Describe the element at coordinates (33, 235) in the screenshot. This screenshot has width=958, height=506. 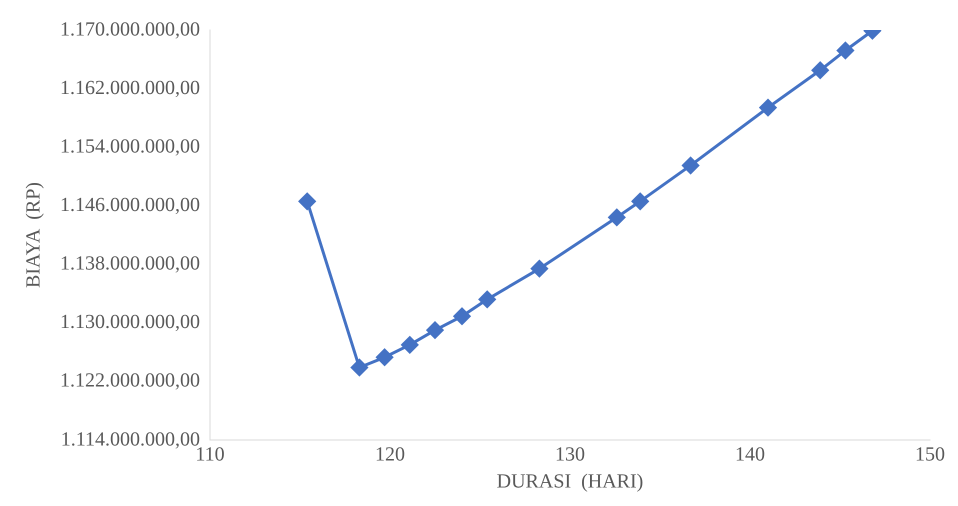
I see `y-axis-title: BIAYA (RP)` at that location.